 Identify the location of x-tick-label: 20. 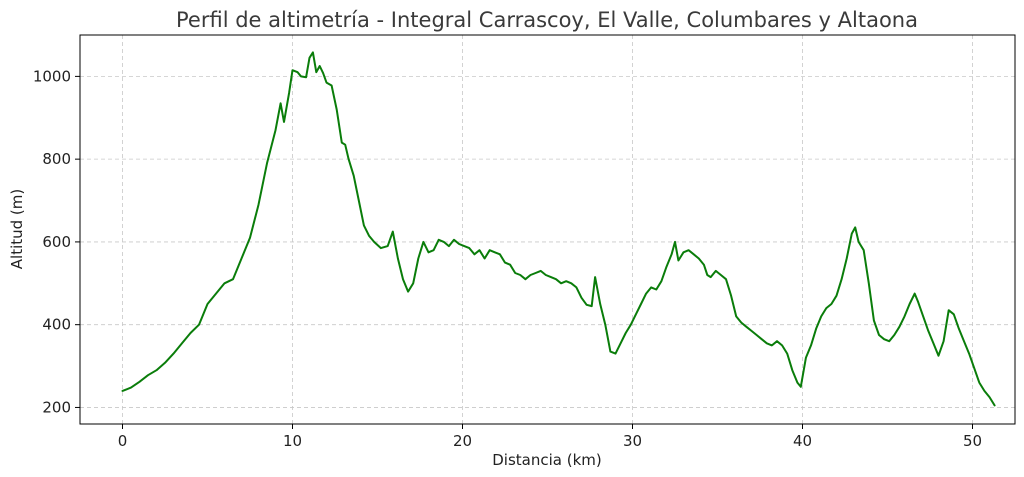
(462, 441).